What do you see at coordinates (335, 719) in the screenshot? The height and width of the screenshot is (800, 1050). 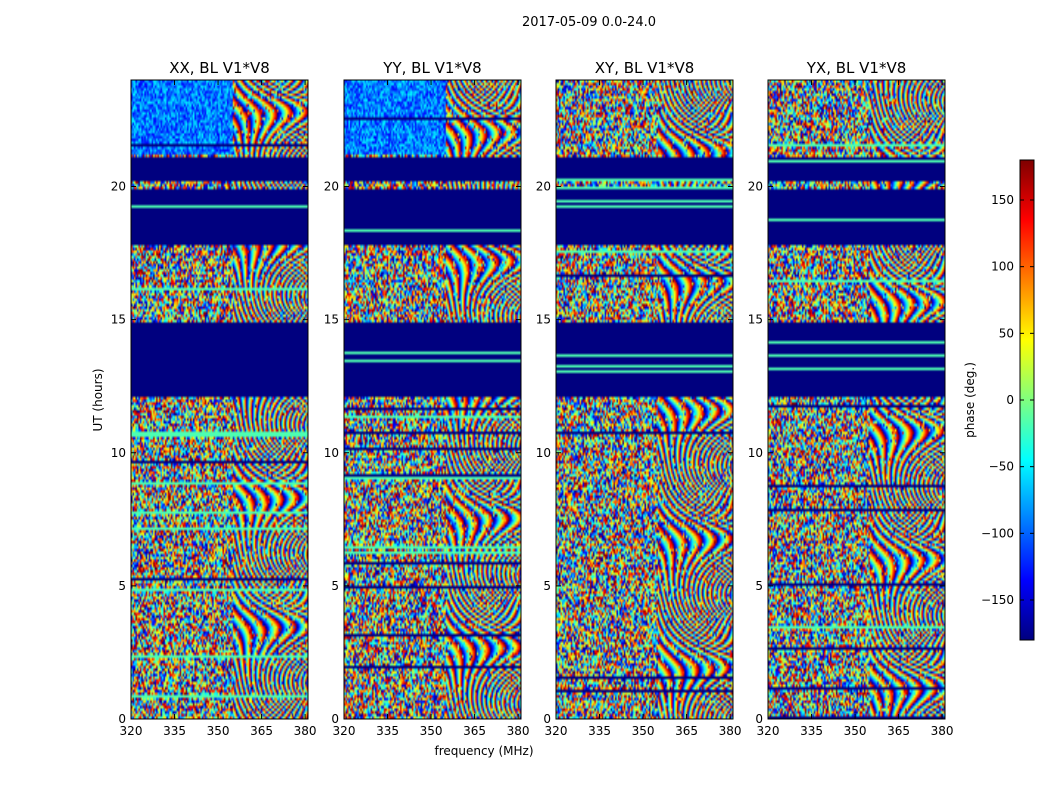 I see `y-tick-label-1-0: 0` at bounding box center [335, 719].